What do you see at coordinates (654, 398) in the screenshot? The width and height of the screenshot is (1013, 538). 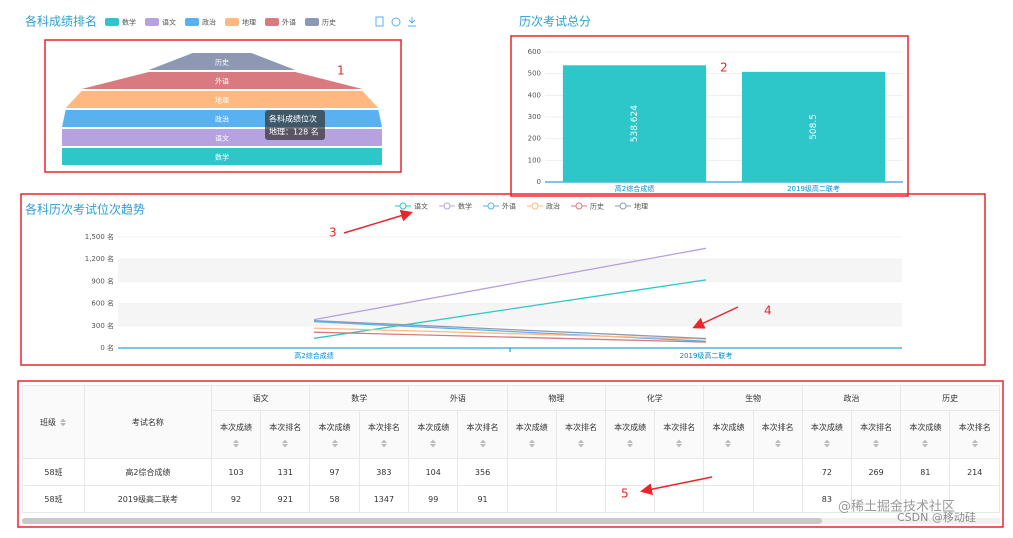 I see `cell-text: 化学` at bounding box center [654, 398].